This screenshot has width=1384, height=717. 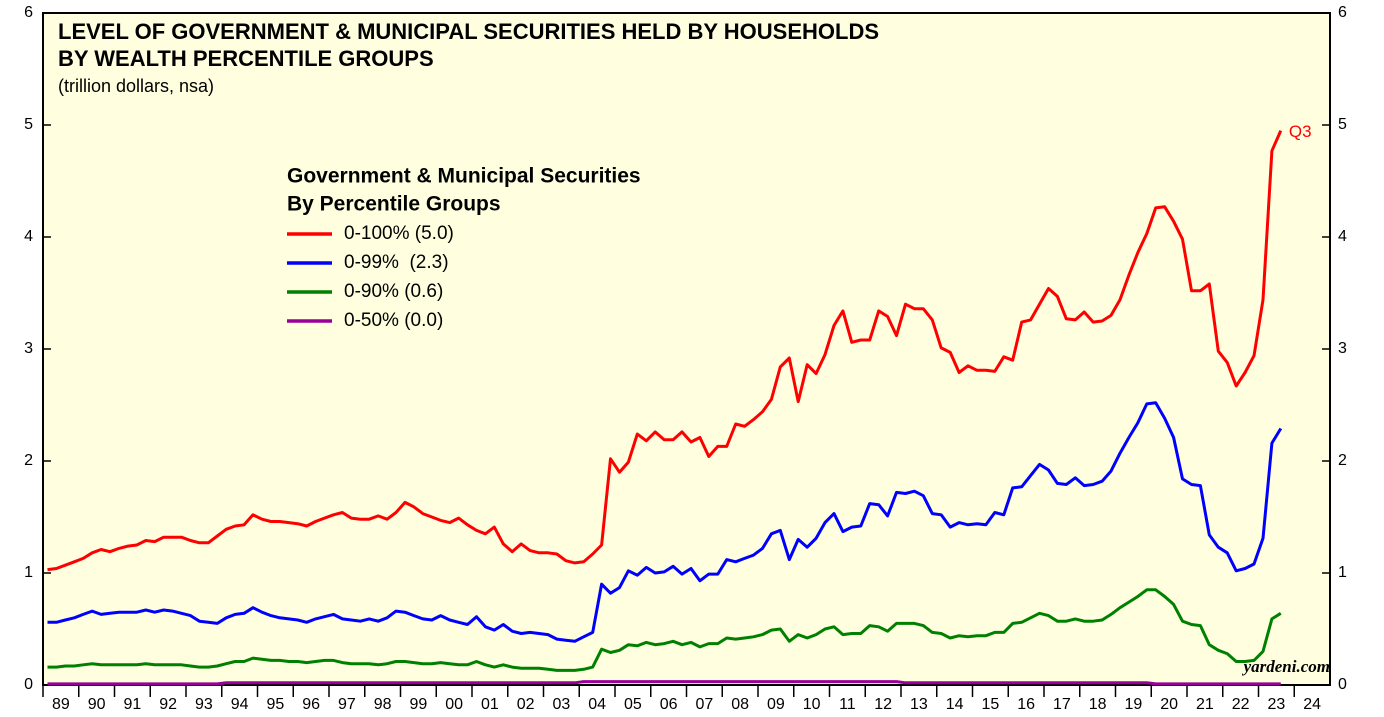 What do you see at coordinates (919, 704) in the screenshot?
I see `x-tick-label: 13` at bounding box center [919, 704].